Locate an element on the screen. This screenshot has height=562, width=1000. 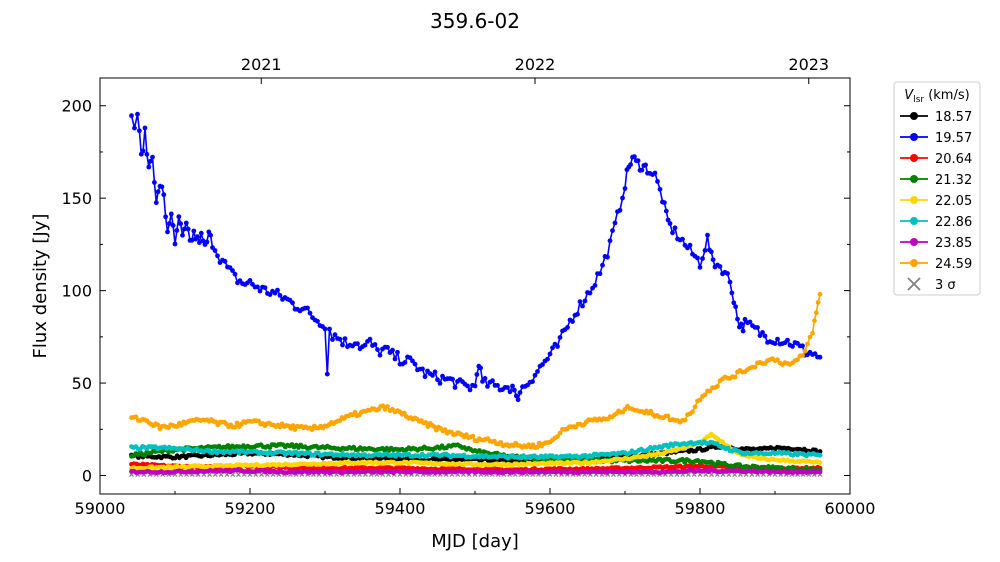
legend-entry: 21.32 is located at coordinates (936, 180).